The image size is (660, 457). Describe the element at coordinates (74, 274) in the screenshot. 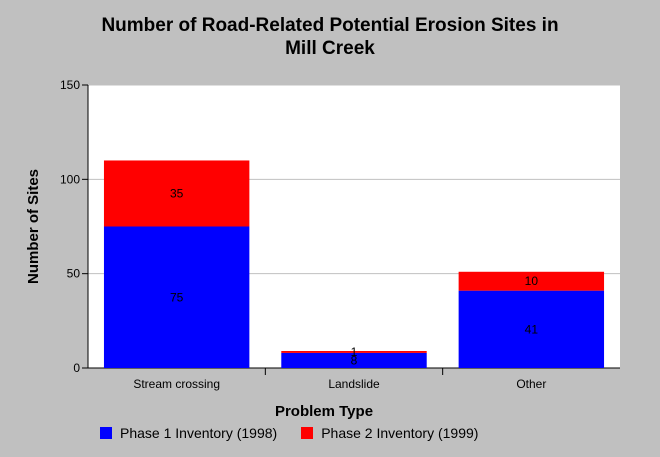

I see `y-tick-label: 50` at that location.